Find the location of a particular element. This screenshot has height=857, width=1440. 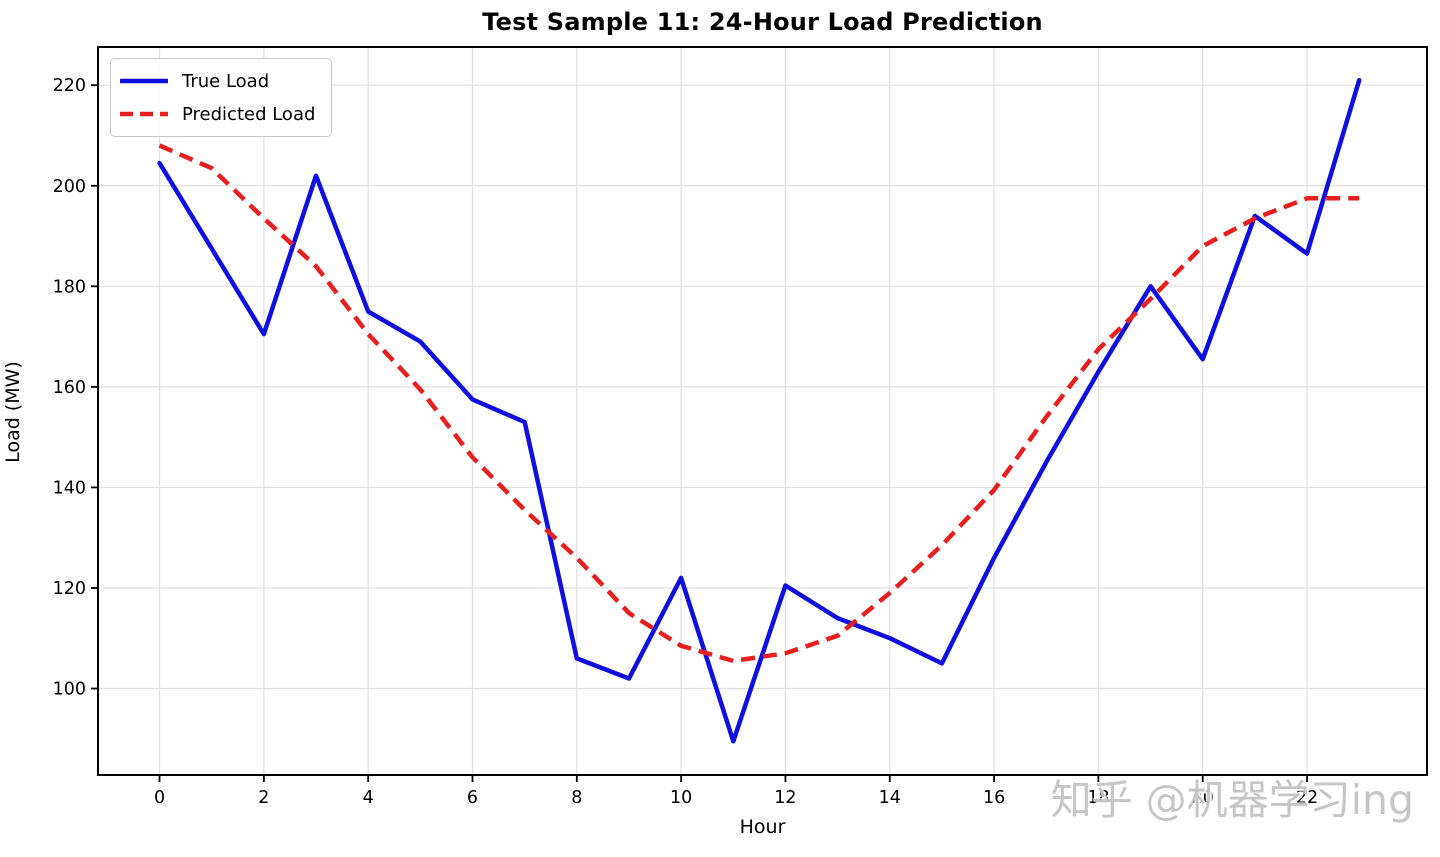

x-tick-label: 10 is located at coordinates (681, 798).